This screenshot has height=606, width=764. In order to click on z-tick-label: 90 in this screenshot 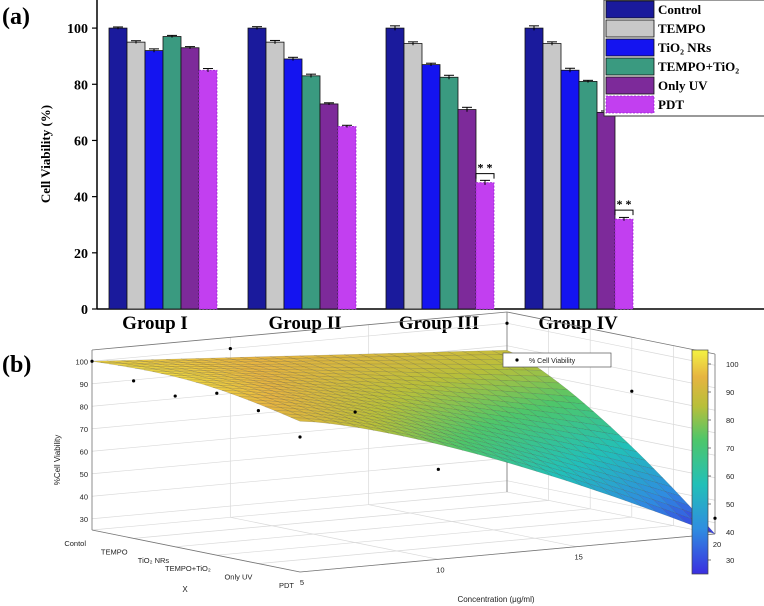, I will do `click(84, 384)`.